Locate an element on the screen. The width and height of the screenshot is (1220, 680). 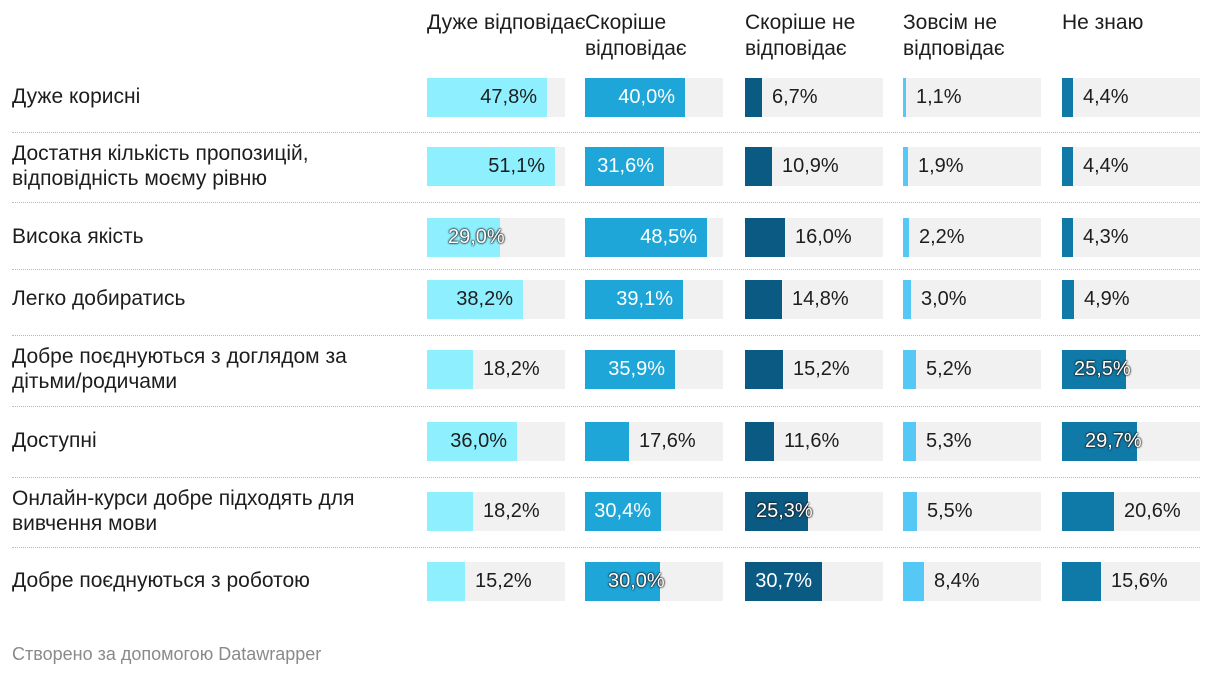
value-label: 31,6% is located at coordinates (625, 166).